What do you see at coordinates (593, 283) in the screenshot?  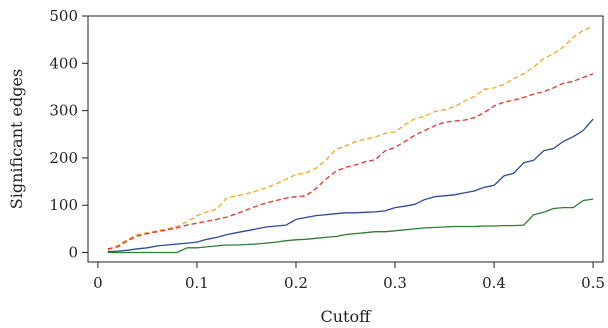 I see `x-tick-label: 0.5` at bounding box center [593, 283].